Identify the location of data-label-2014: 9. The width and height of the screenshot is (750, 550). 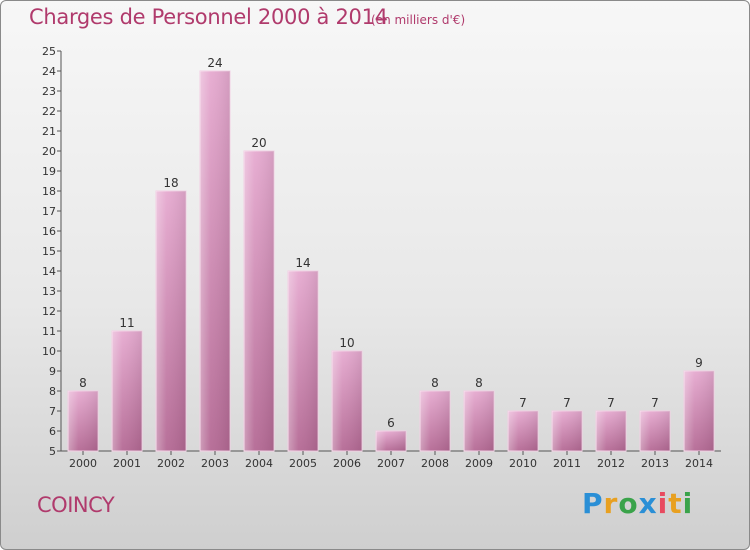
(699, 363).